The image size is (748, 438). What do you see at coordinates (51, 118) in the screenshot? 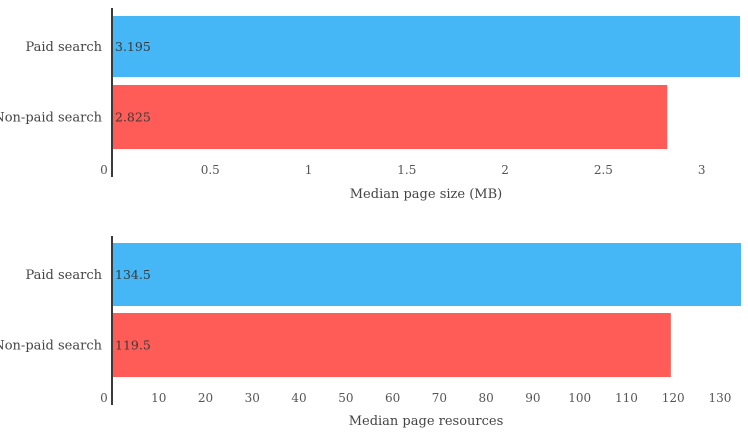
I see `page-size-category-label-non-paid-search: Non-paid search` at bounding box center [51, 118].